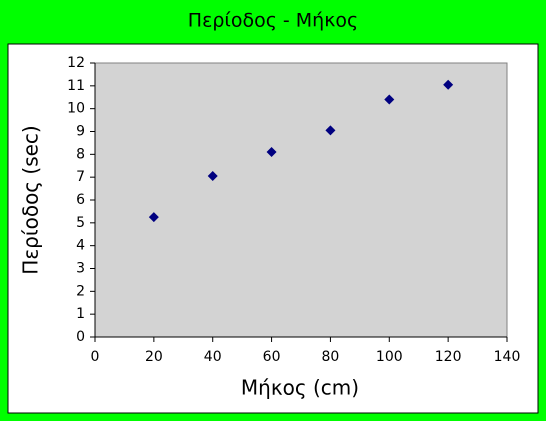  Describe the element at coordinates (76, 86) in the screenshot. I see `y-tick-label: 11` at that location.